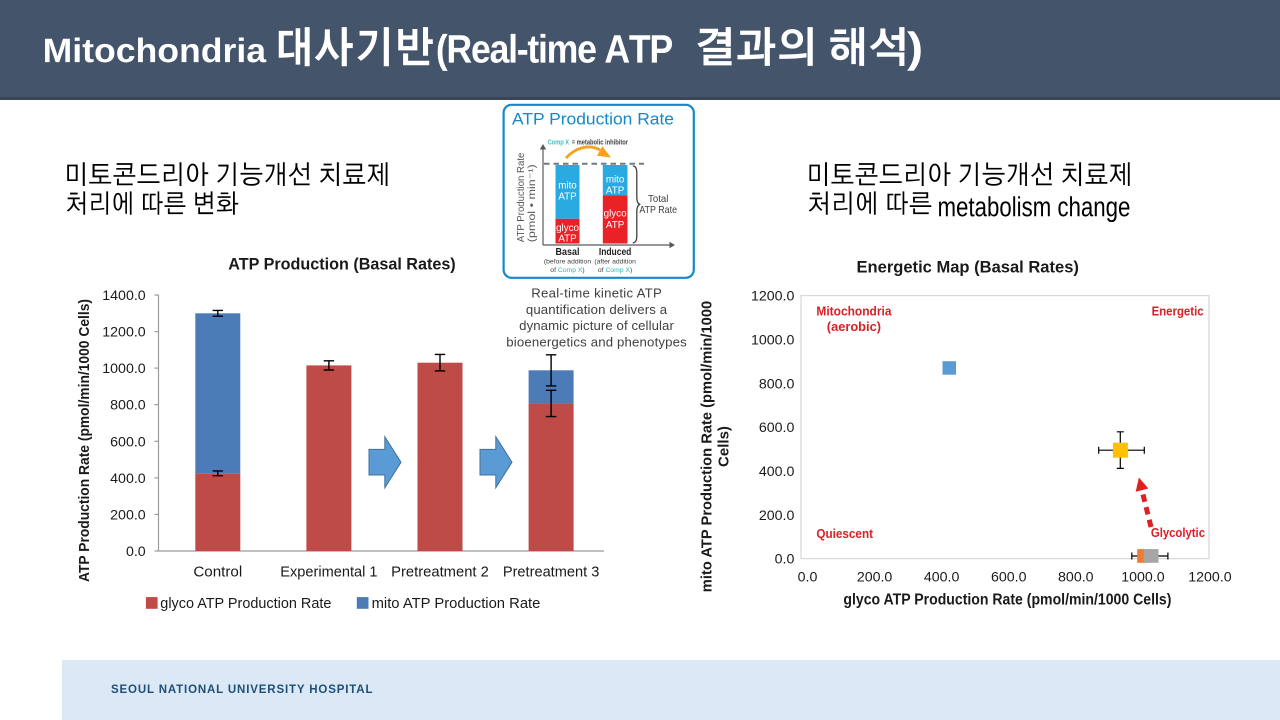 This screenshot has width=1280, height=720. What do you see at coordinates (217, 572) in the screenshot?
I see `svg-text: Control` at bounding box center [217, 572].